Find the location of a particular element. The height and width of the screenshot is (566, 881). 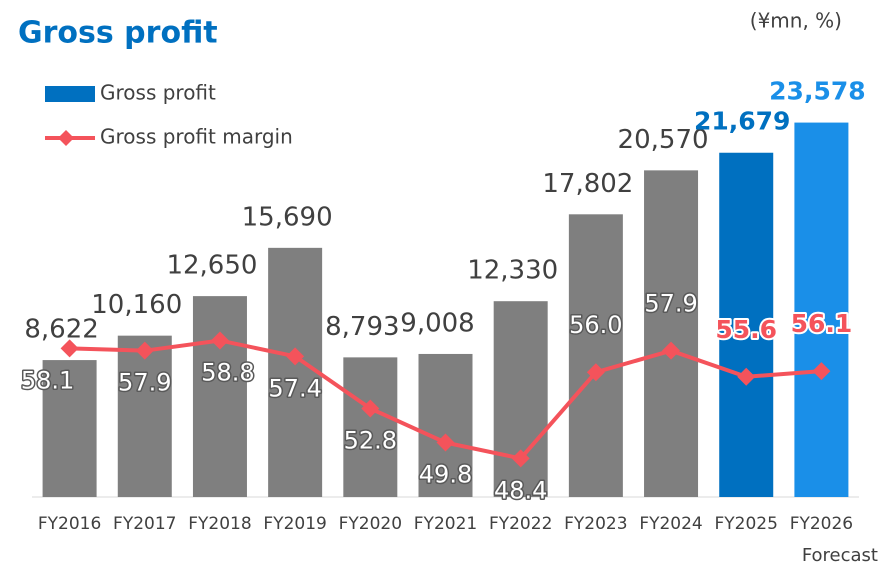

unit-note: (¥mn, %) is located at coordinates (796, 21).